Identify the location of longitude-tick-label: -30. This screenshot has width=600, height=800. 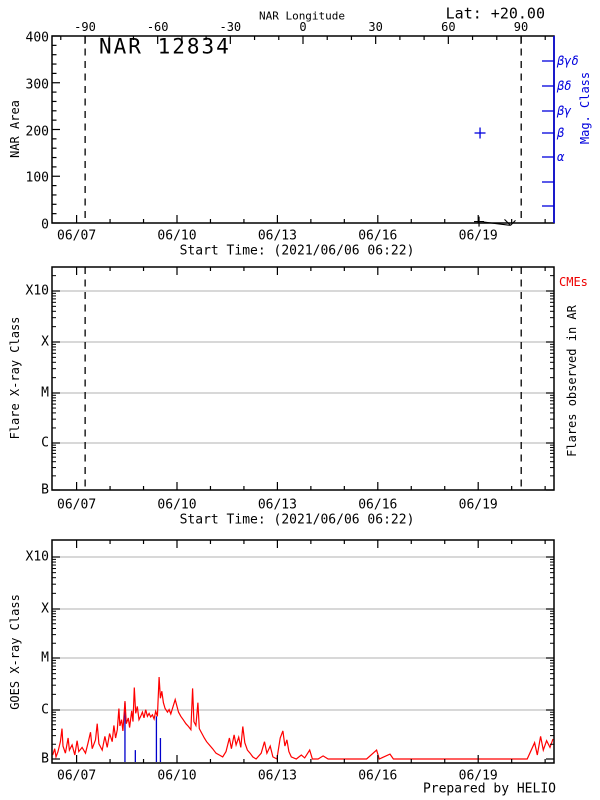
(230, 27).